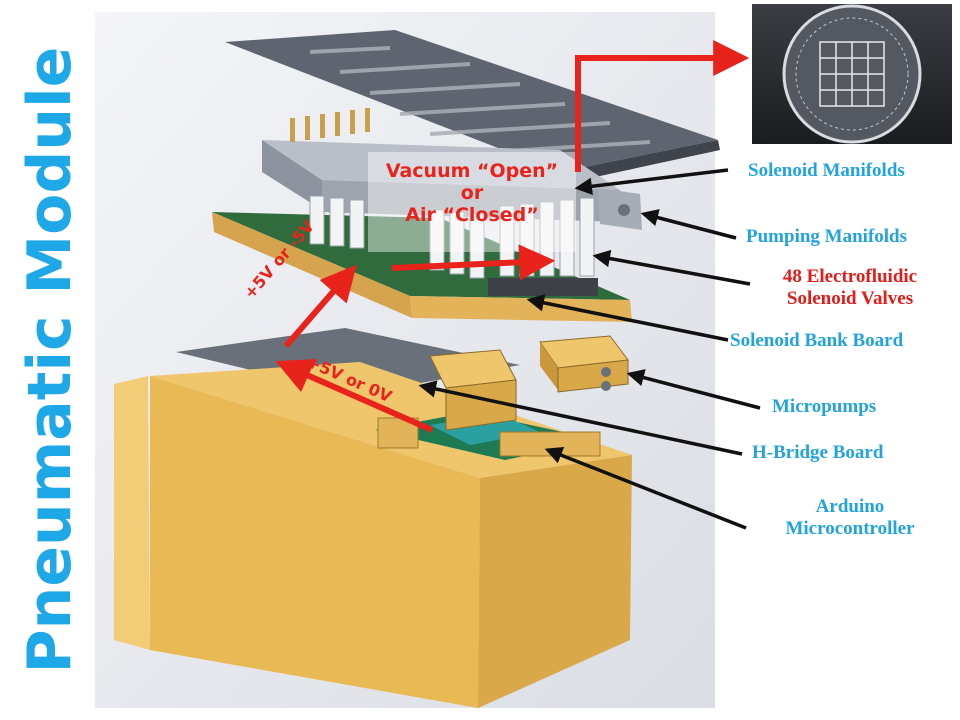 The height and width of the screenshot is (720, 960). I want to click on arrow-to-chip, so click(662, 106).